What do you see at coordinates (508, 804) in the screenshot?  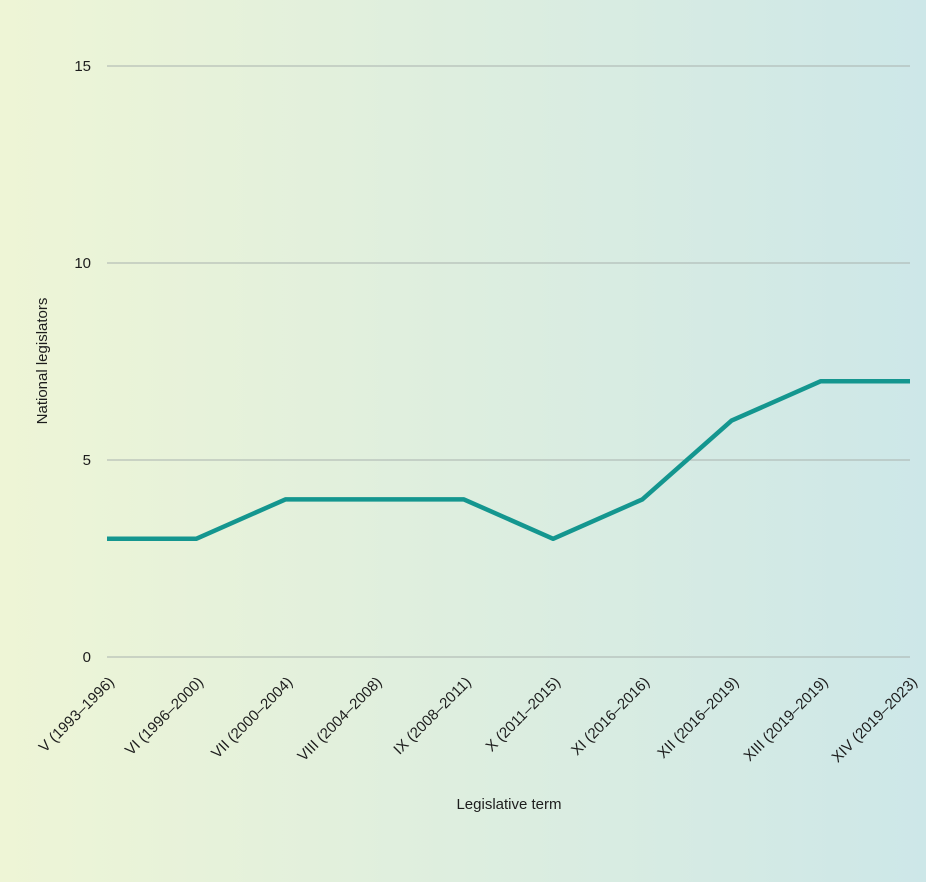 I see `x-axis-title: Legislative term` at bounding box center [508, 804].